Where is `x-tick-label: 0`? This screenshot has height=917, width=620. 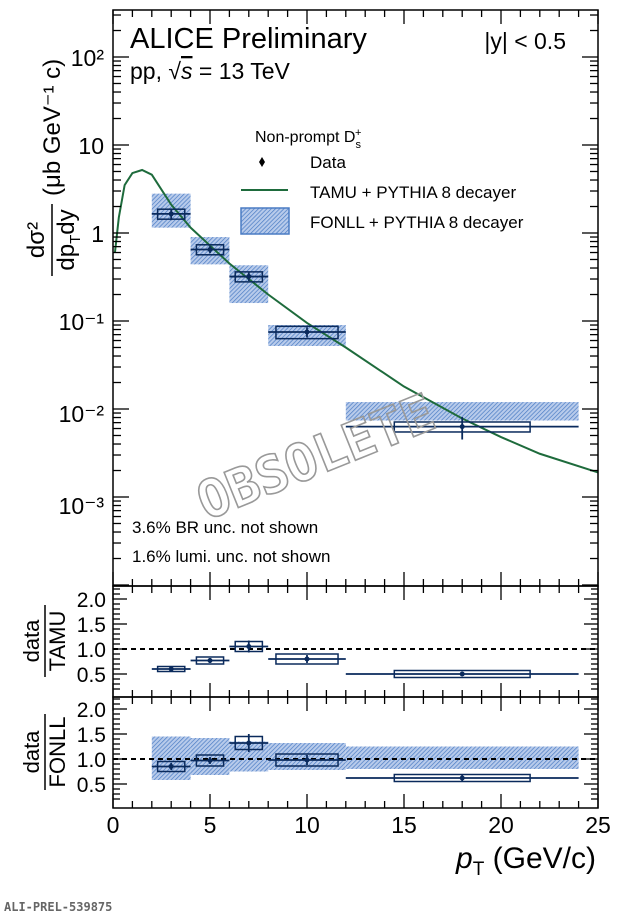 x-tick-label: 0 is located at coordinates (113, 825).